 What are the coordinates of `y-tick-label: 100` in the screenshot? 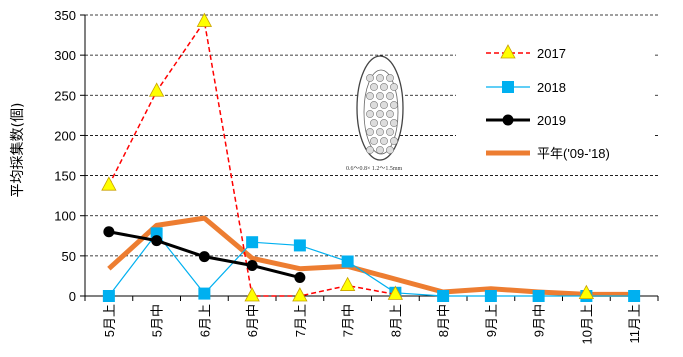 It's located at (65, 216).